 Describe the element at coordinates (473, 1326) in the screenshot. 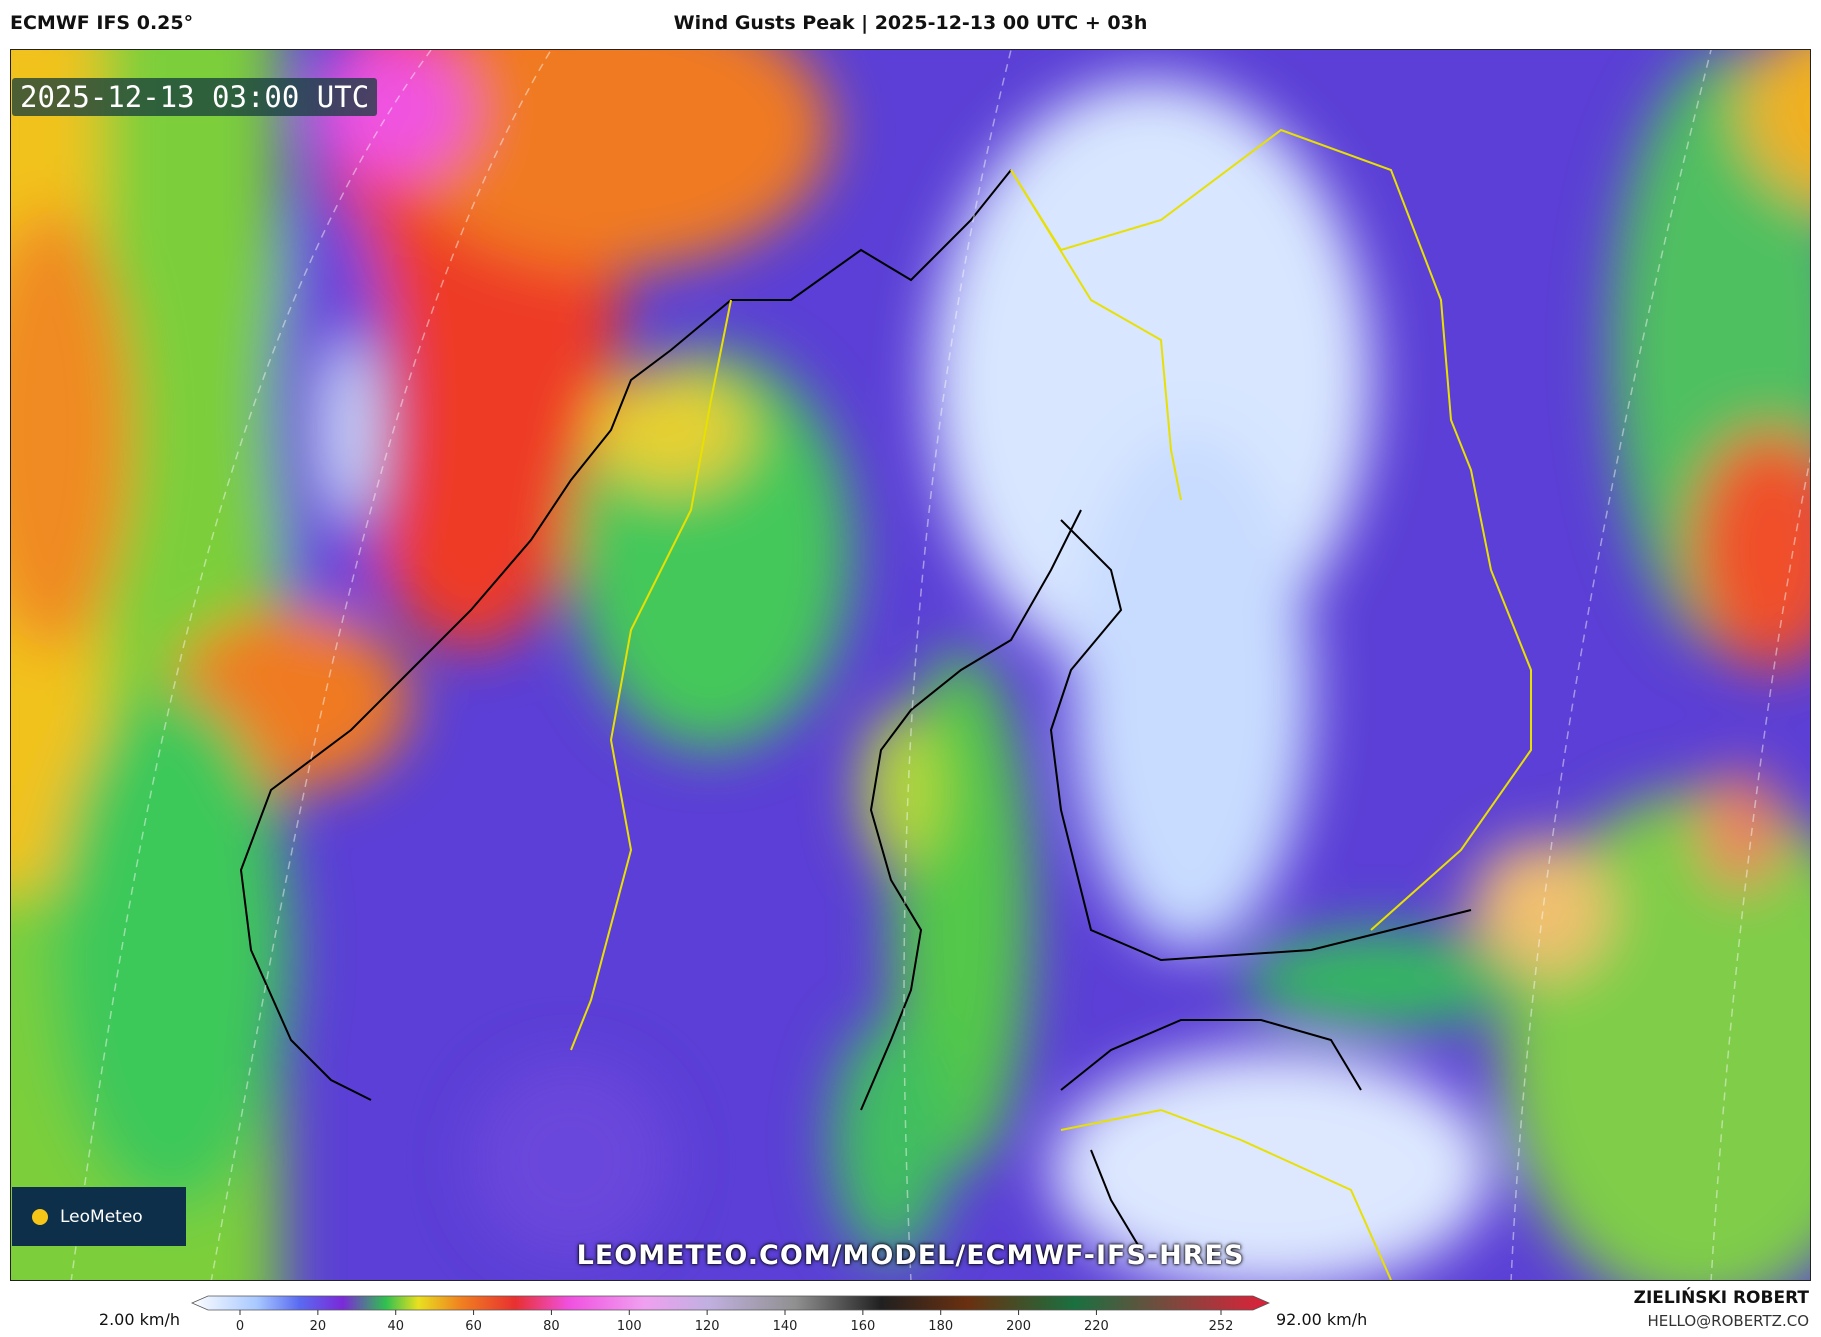

I see `colorbar-tick-label: 60` at that location.